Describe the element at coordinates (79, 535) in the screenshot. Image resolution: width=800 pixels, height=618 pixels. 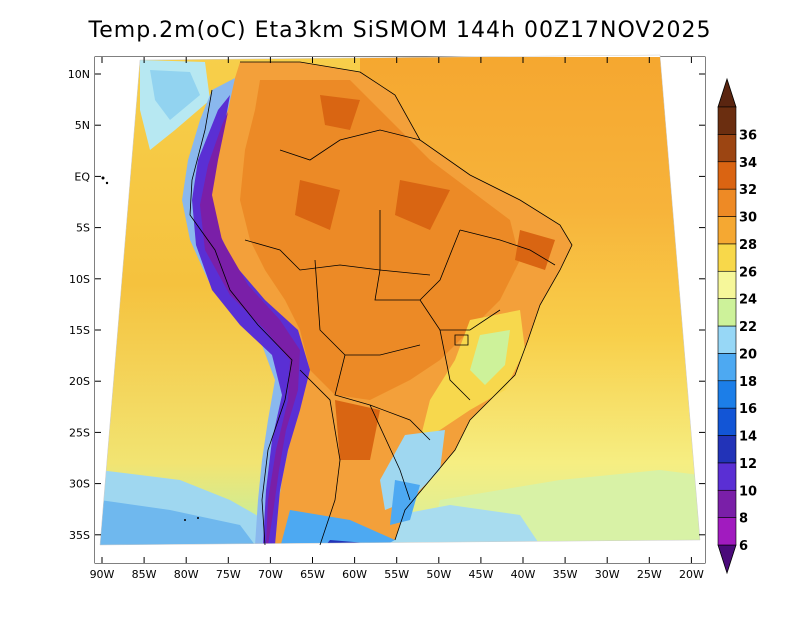
I see `lat-label: 35S` at that location.